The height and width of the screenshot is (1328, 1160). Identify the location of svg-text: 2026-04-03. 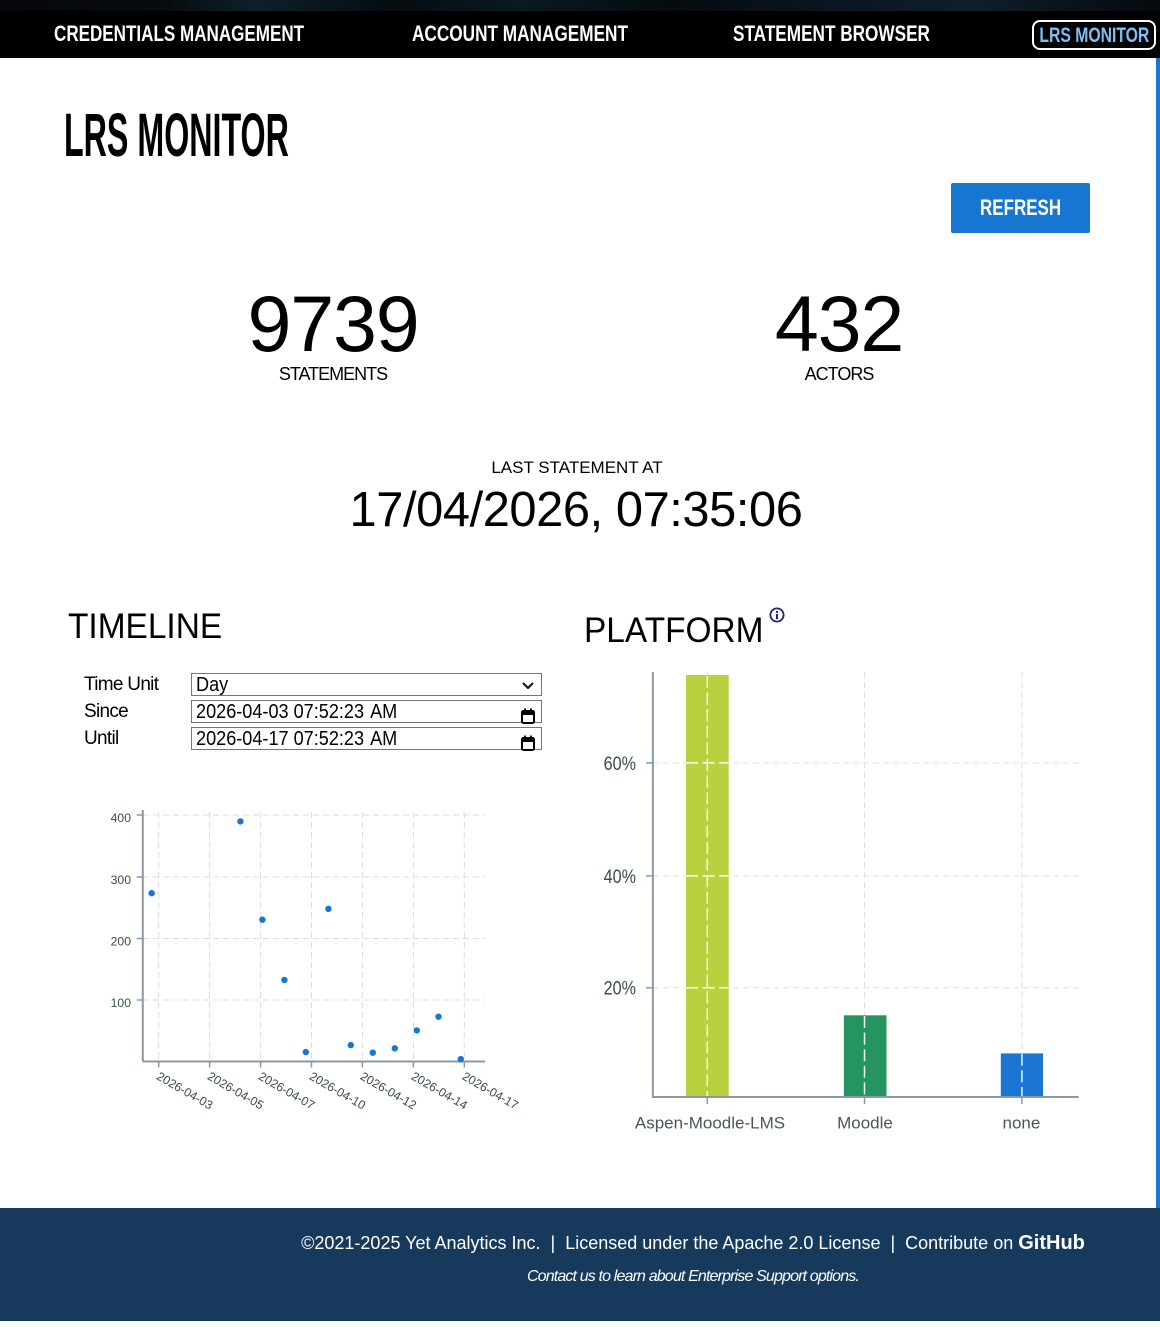
(184, 1090).